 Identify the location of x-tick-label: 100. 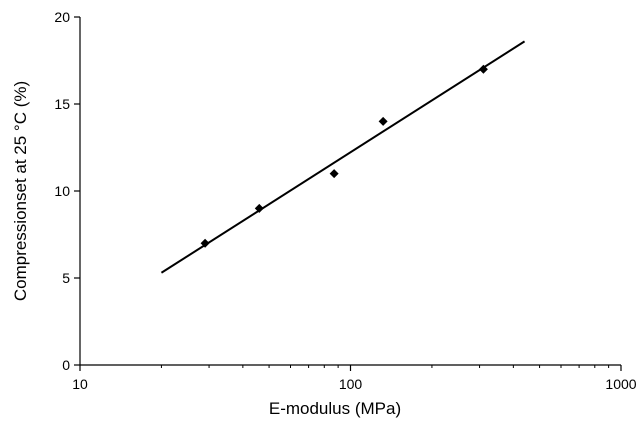
(351, 384).